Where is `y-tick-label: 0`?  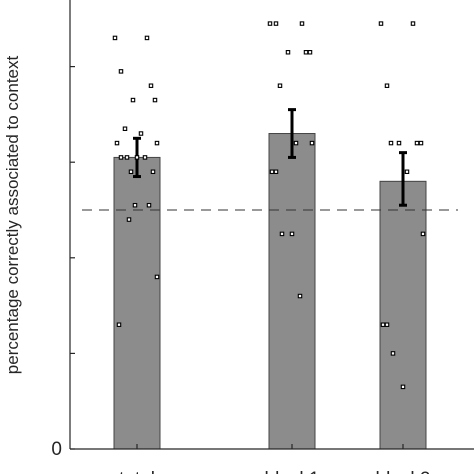 y-tick-label: 0 is located at coordinates (56, 449).